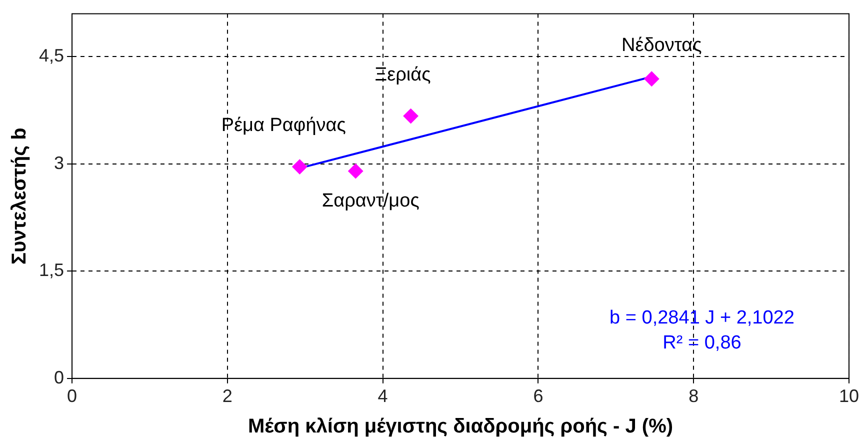 The height and width of the screenshot is (445, 862). What do you see at coordinates (51, 56) in the screenshot?
I see `y-tick-label: 4,5` at bounding box center [51, 56].